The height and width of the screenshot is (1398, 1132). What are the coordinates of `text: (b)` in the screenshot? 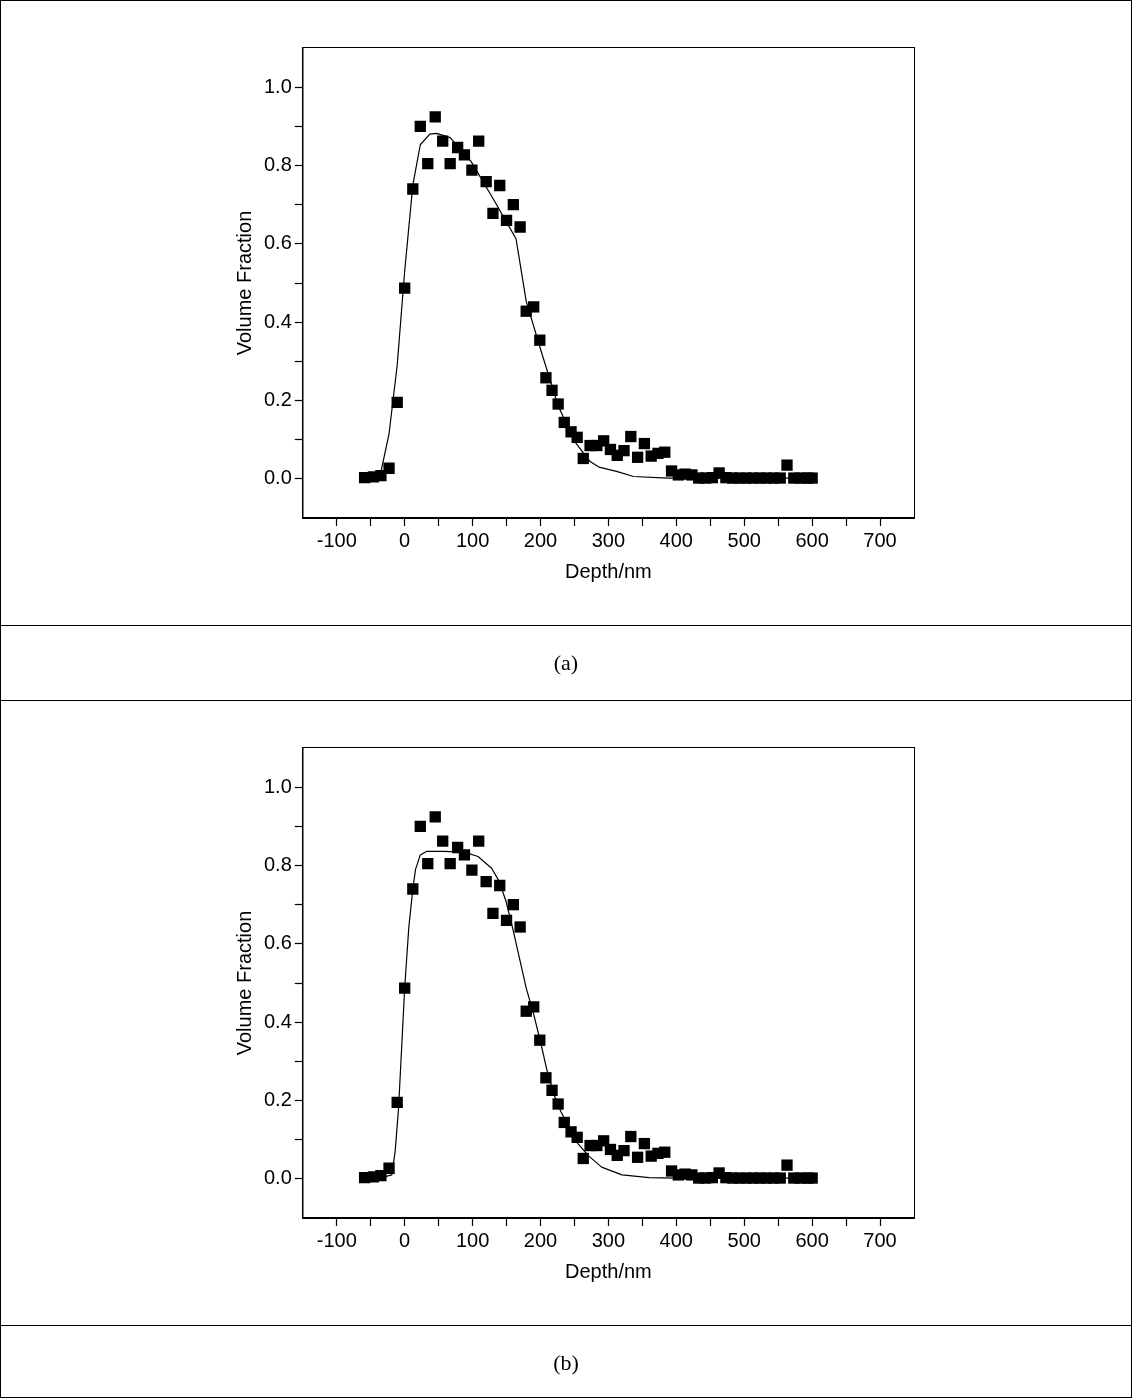 It's located at (566, 1363).